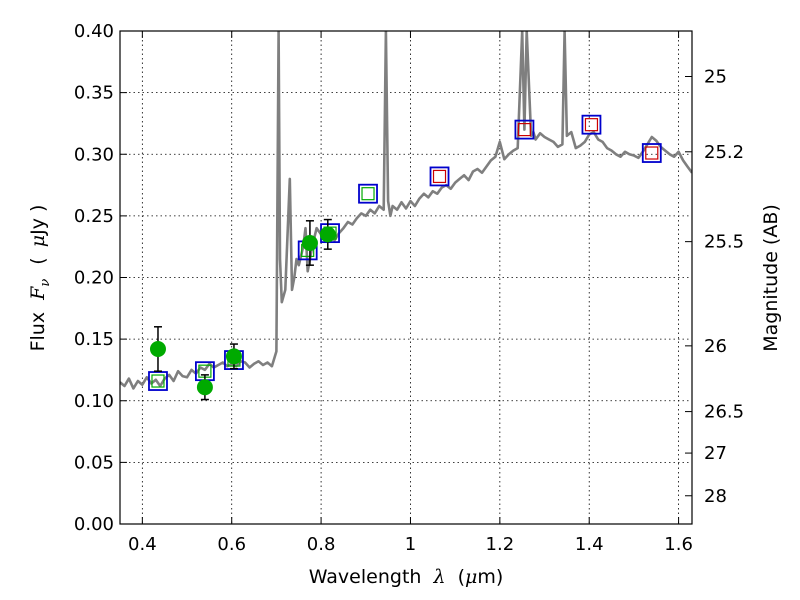 Image resolution: width=800 pixels, height=600 pixels. I want to click on magnitude-axis-ticks: 25 25.2 25.5 26 26.5 27 28, so click(714, 287).